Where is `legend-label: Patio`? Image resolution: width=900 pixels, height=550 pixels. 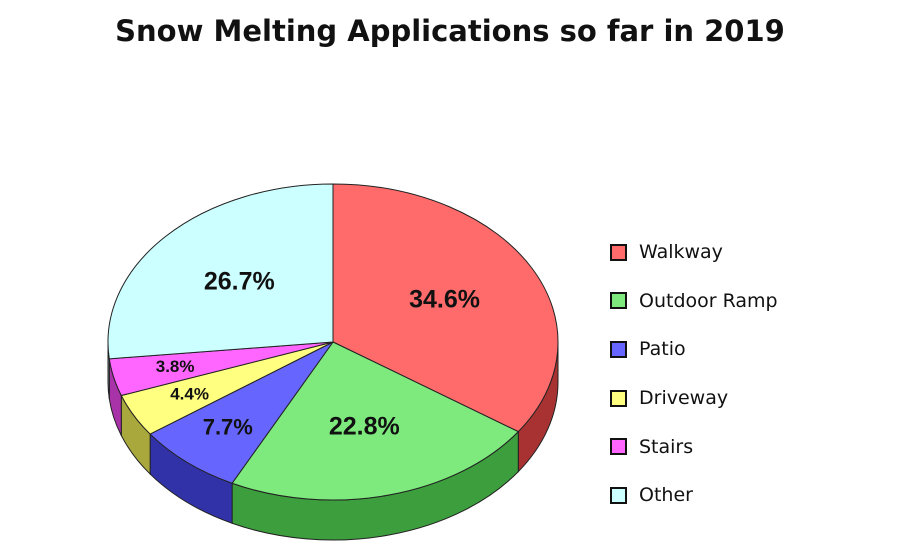
legend-label: Patio is located at coordinates (662, 349).